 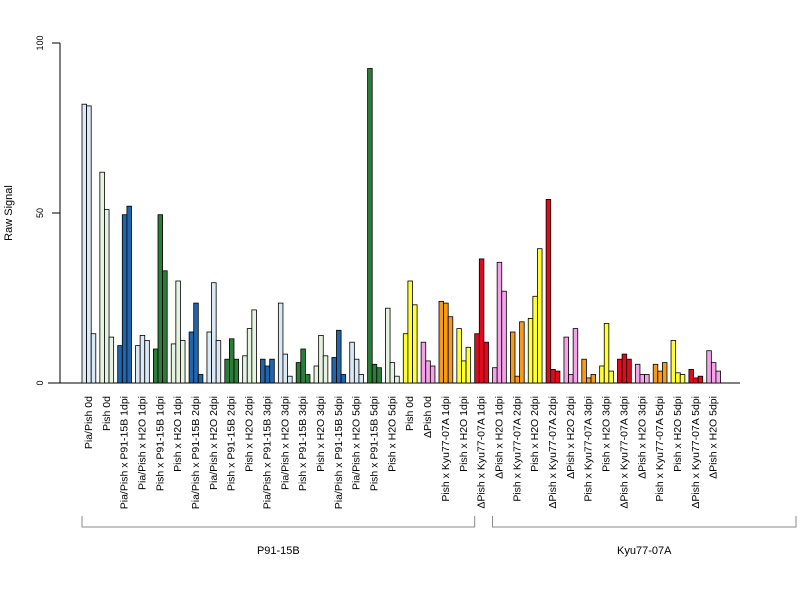 I want to click on group-label: Kyu77-07A, so click(x=644, y=551).